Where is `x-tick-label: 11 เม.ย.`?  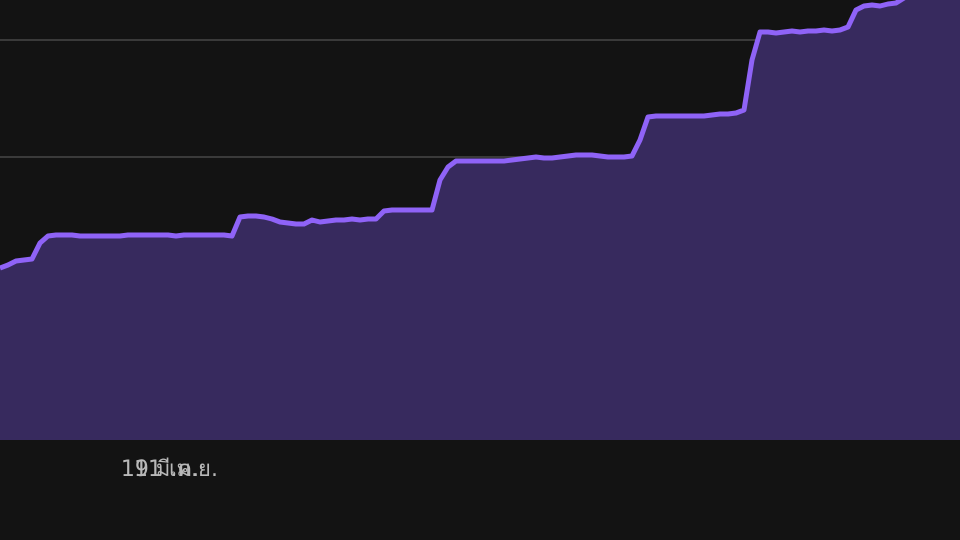 x-tick-label: 11 เม.ย. is located at coordinates (176, 469).